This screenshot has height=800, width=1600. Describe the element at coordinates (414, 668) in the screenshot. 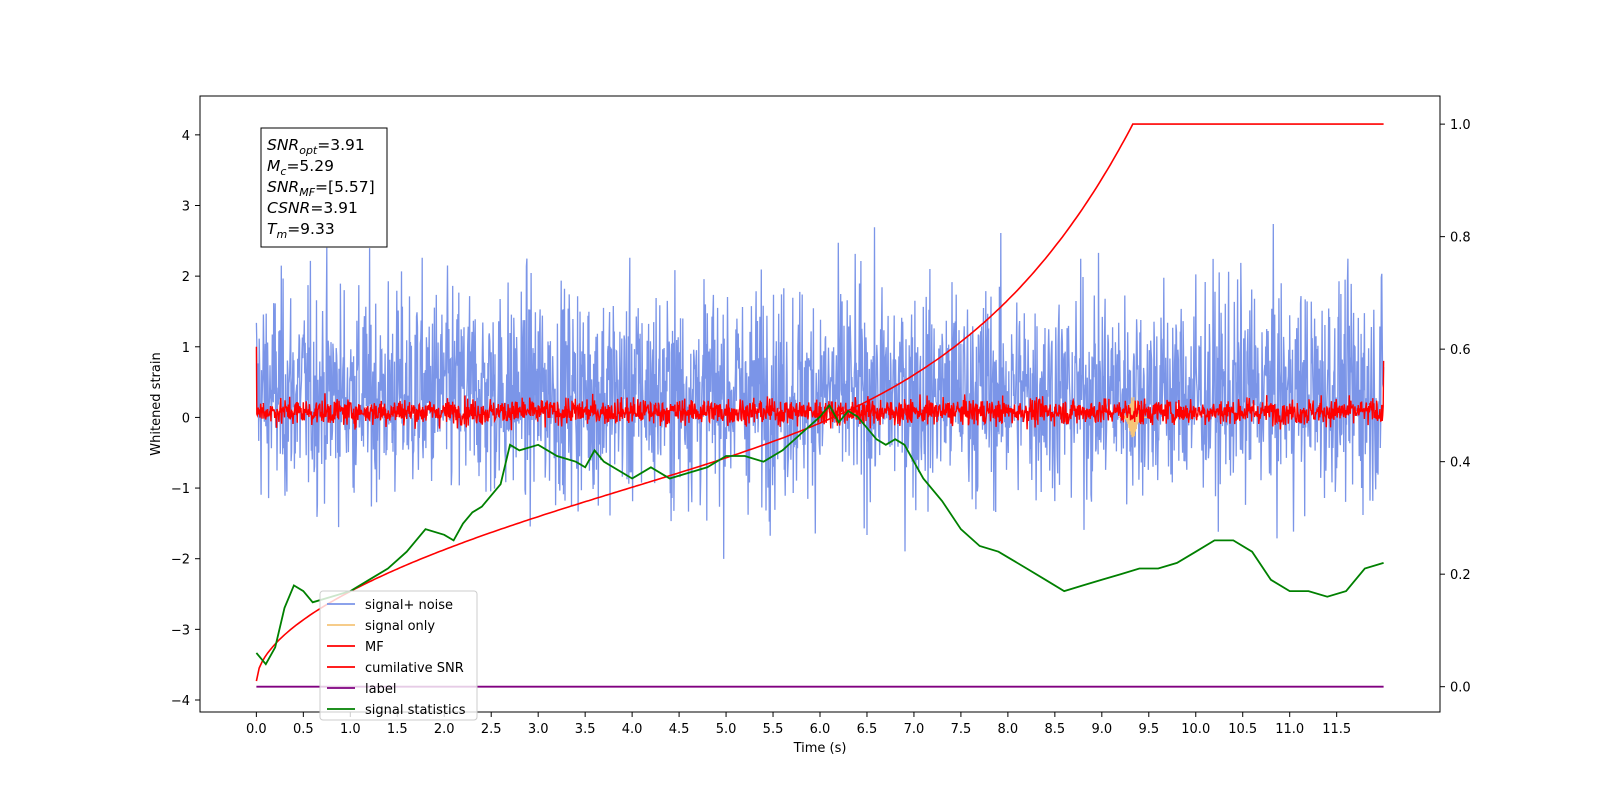

I see `legend-entry-label: cumilative SNR` at that location.